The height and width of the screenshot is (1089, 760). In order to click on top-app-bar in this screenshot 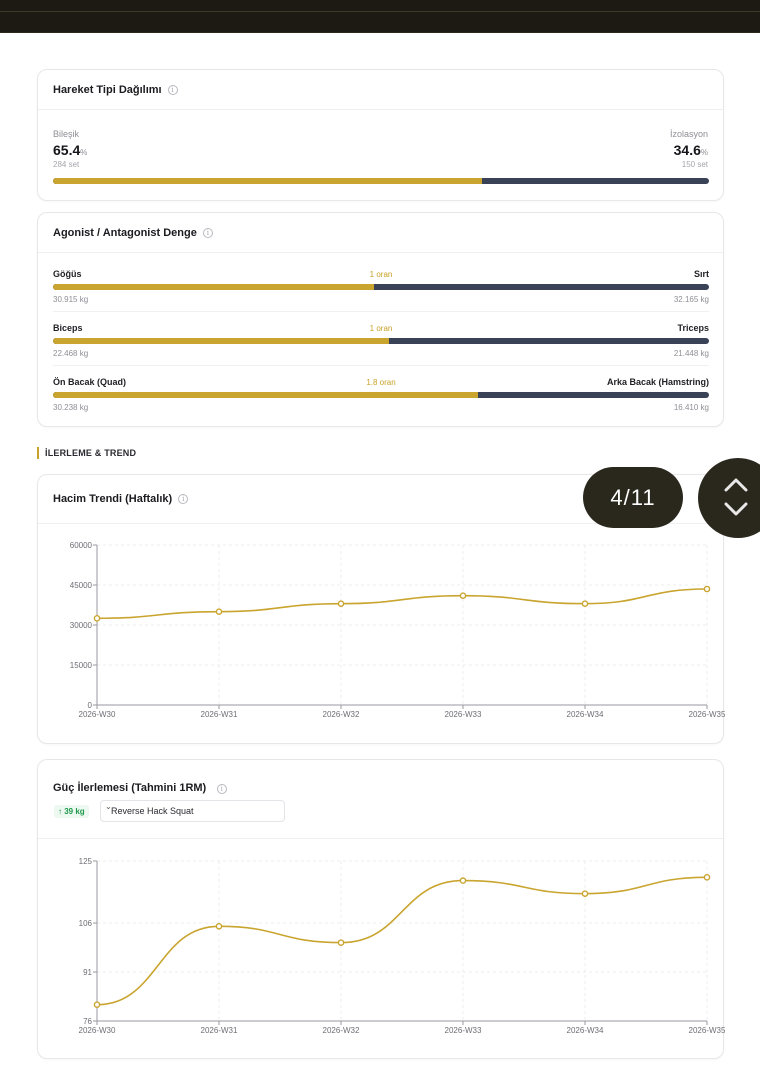, I will do `click(380, 16)`.